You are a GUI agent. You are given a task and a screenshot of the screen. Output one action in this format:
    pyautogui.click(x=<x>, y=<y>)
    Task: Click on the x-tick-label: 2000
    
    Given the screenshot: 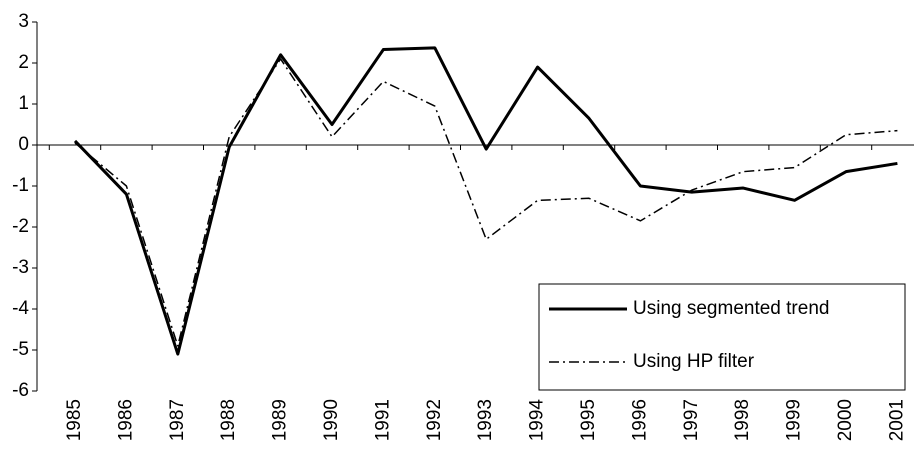 What is the action you would take?
    pyautogui.click(x=845, y=420)
    